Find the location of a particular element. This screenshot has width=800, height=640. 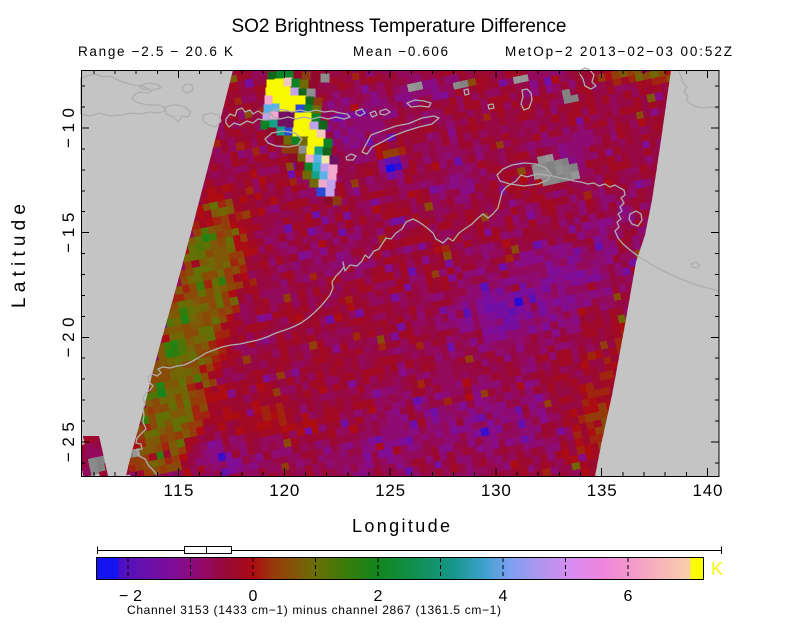

svg-text: 120 is located at coordinates (284, 490).